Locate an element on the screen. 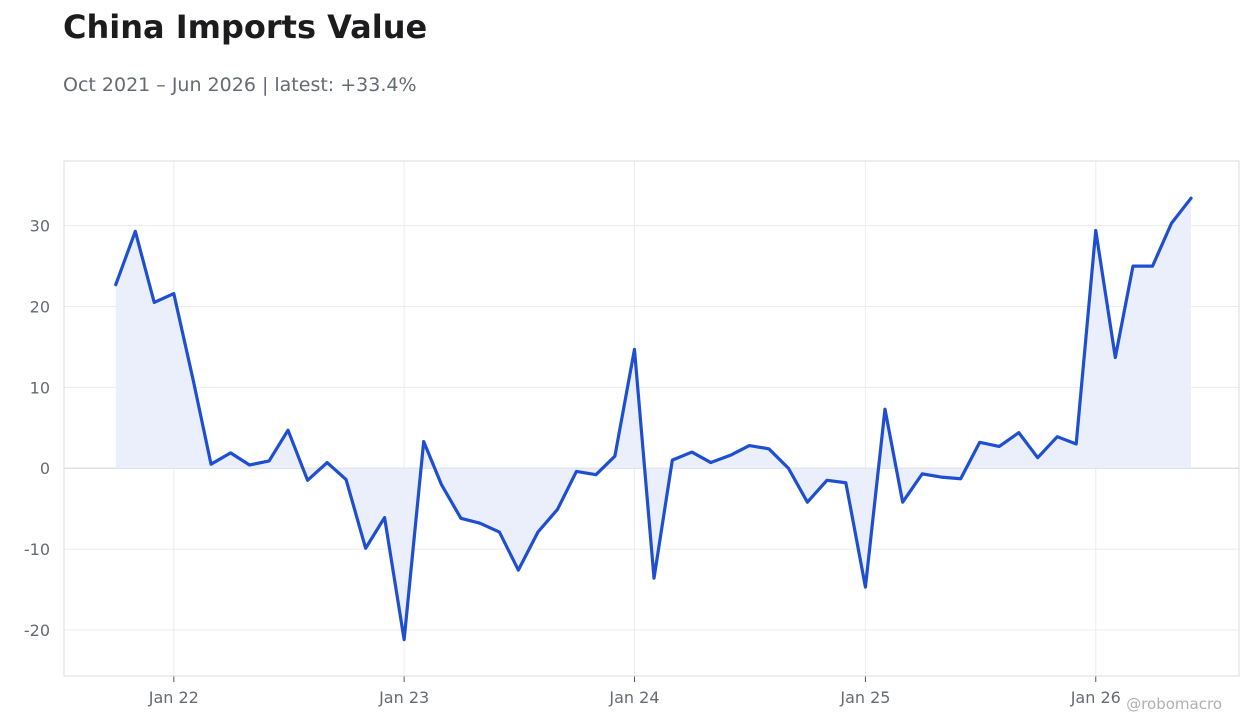 The width and height of the screenshot is (1260, 728). chart-subtitle: Oct 2021 – Jun 2026 | latest: +33.4% is located at coordinates (240, 85).